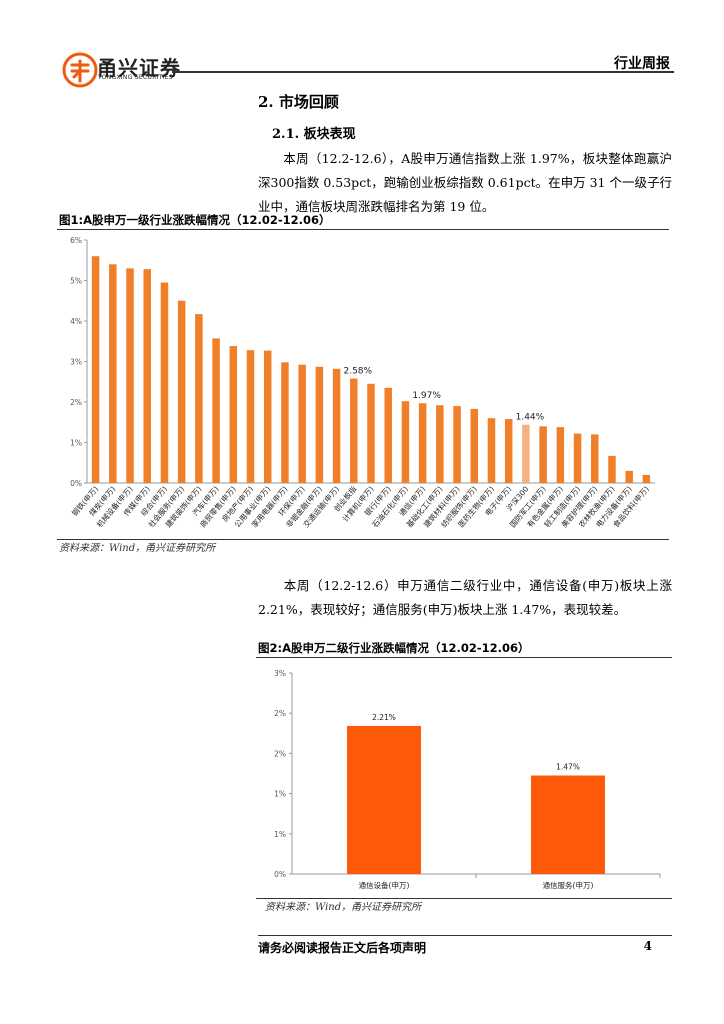 The image size is (724, 1024). Describe the element at coordinates (642, 64) in the screenshot. I see `report-type: 行业周报` at that location.